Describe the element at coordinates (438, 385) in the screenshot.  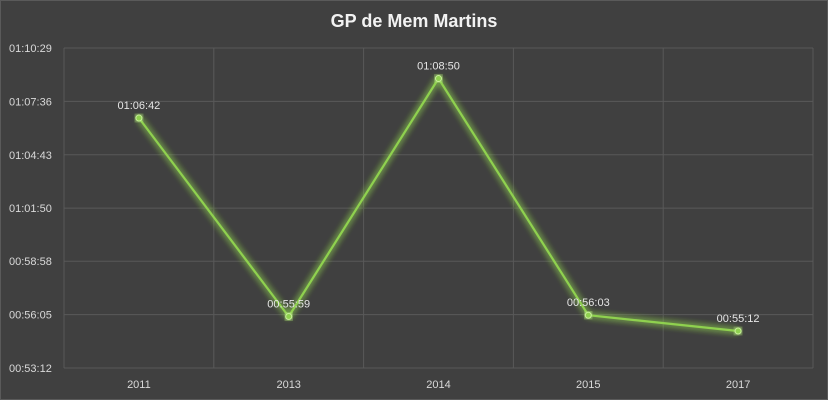
I see `x-tick-label: 2014` at that location.